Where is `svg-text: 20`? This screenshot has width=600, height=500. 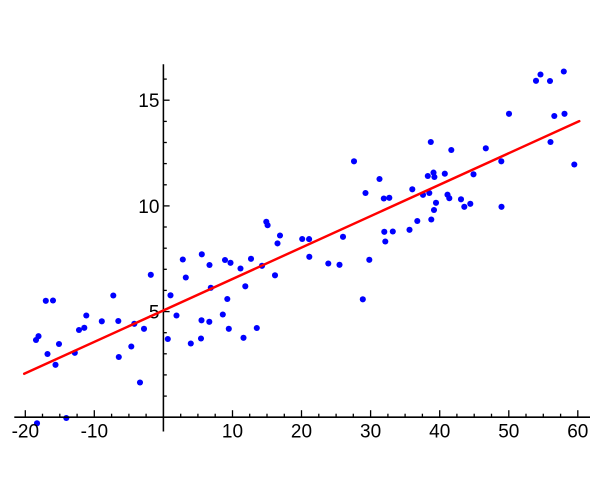
svg-text: 20 is located at coordinates (301, 432).